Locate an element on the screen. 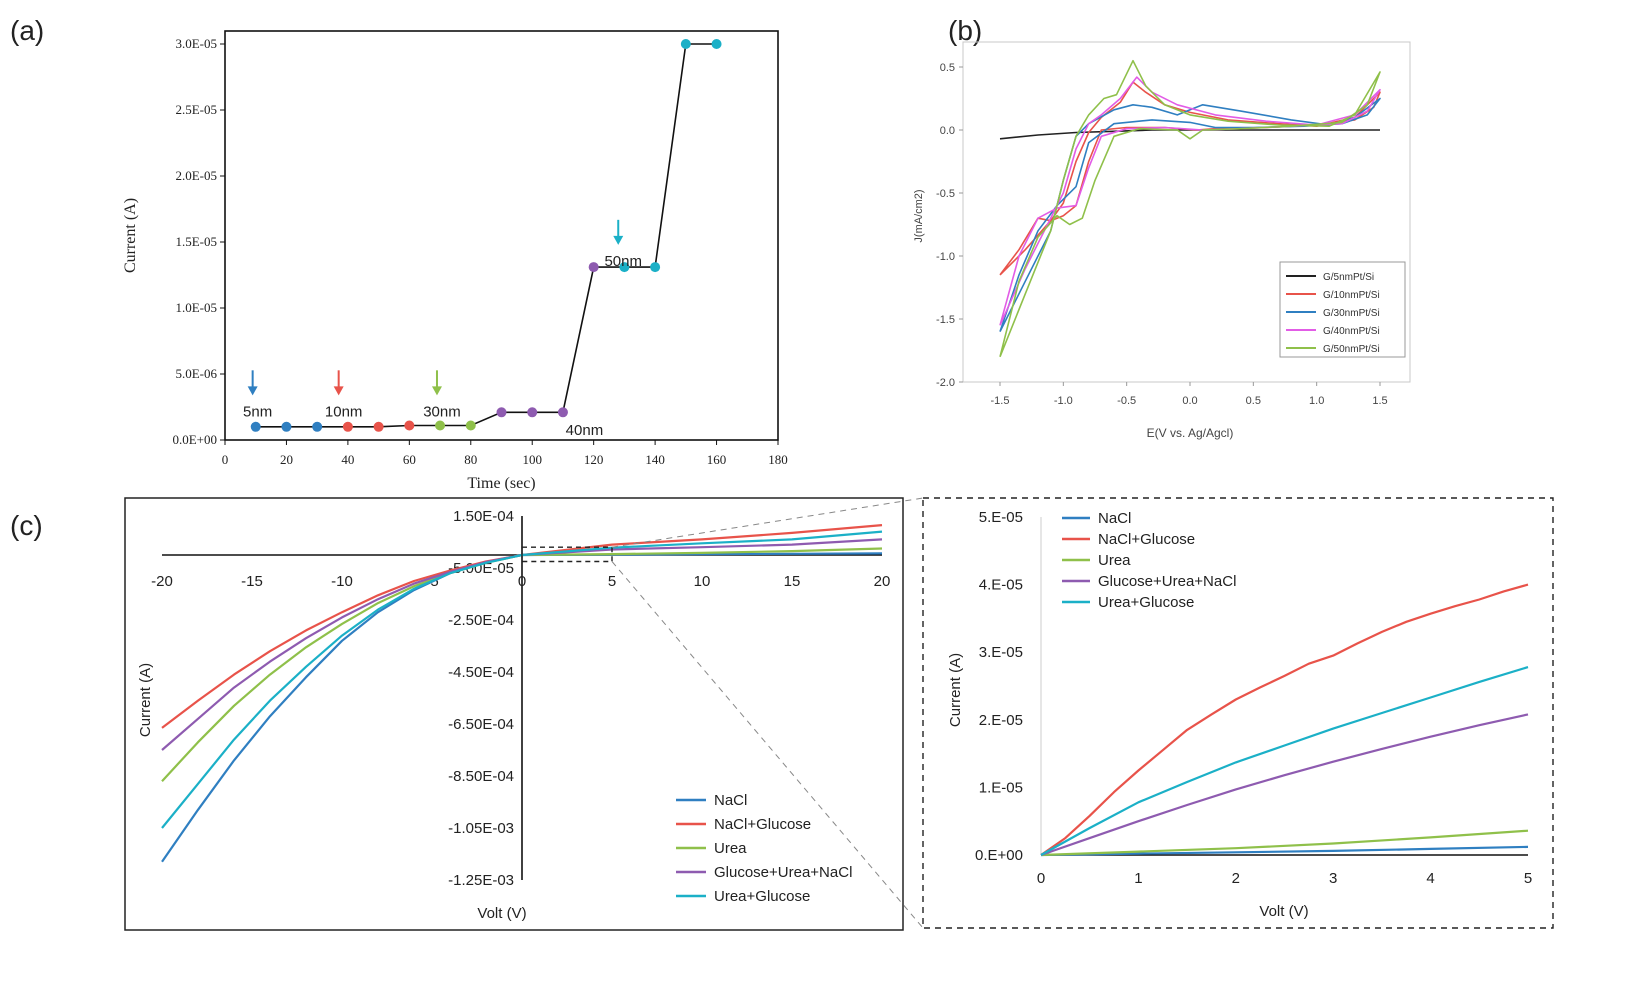  y-tick-label: 3.0E-05 is located at coordinates (196, 43).